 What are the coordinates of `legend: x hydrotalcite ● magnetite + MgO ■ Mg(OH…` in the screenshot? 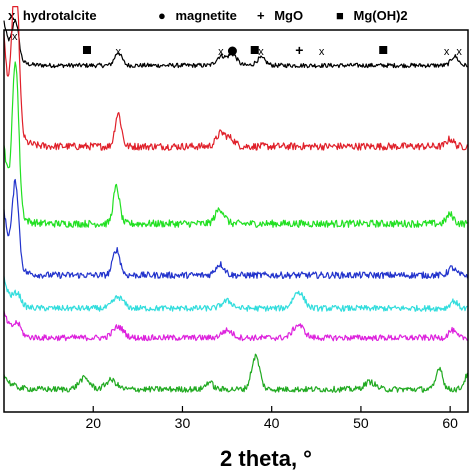 It's located at (208, 15).